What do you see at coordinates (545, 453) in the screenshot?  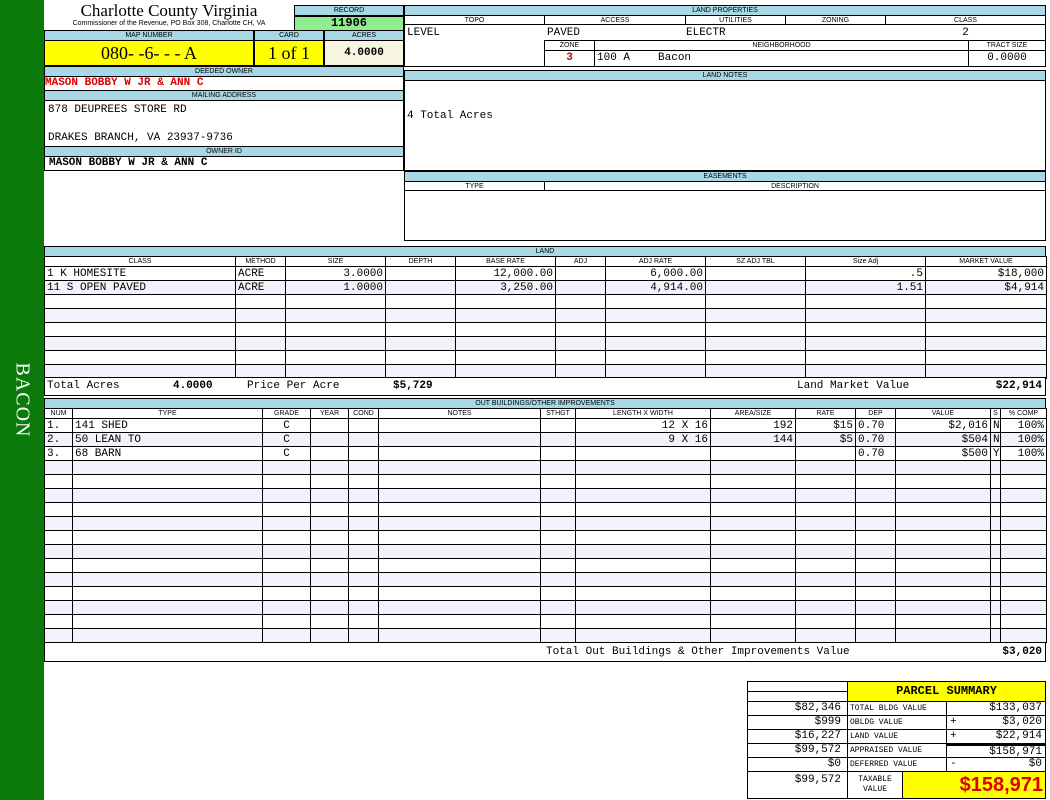 I see `table-row: 3. 68 BARN C 0.70 $500 Y 100%` at bounding box center [545, 453].